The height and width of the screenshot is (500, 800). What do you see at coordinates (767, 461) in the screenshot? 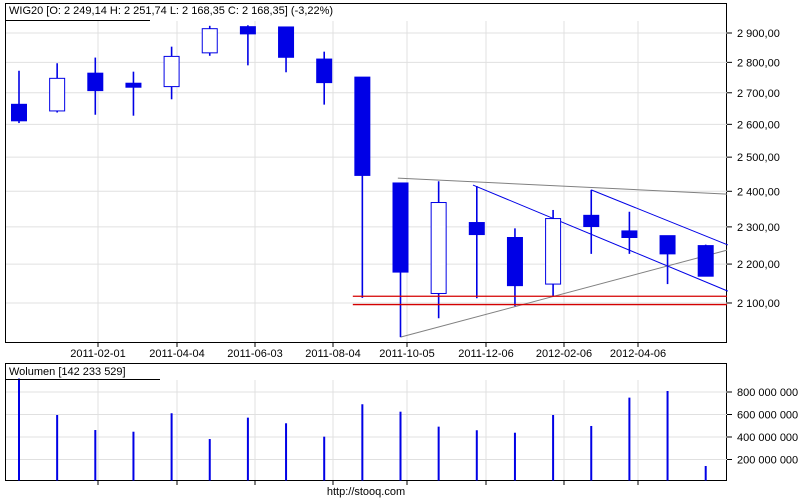
I see `volume-tick-label: 200 000 000` at bounding box center [767, 461].